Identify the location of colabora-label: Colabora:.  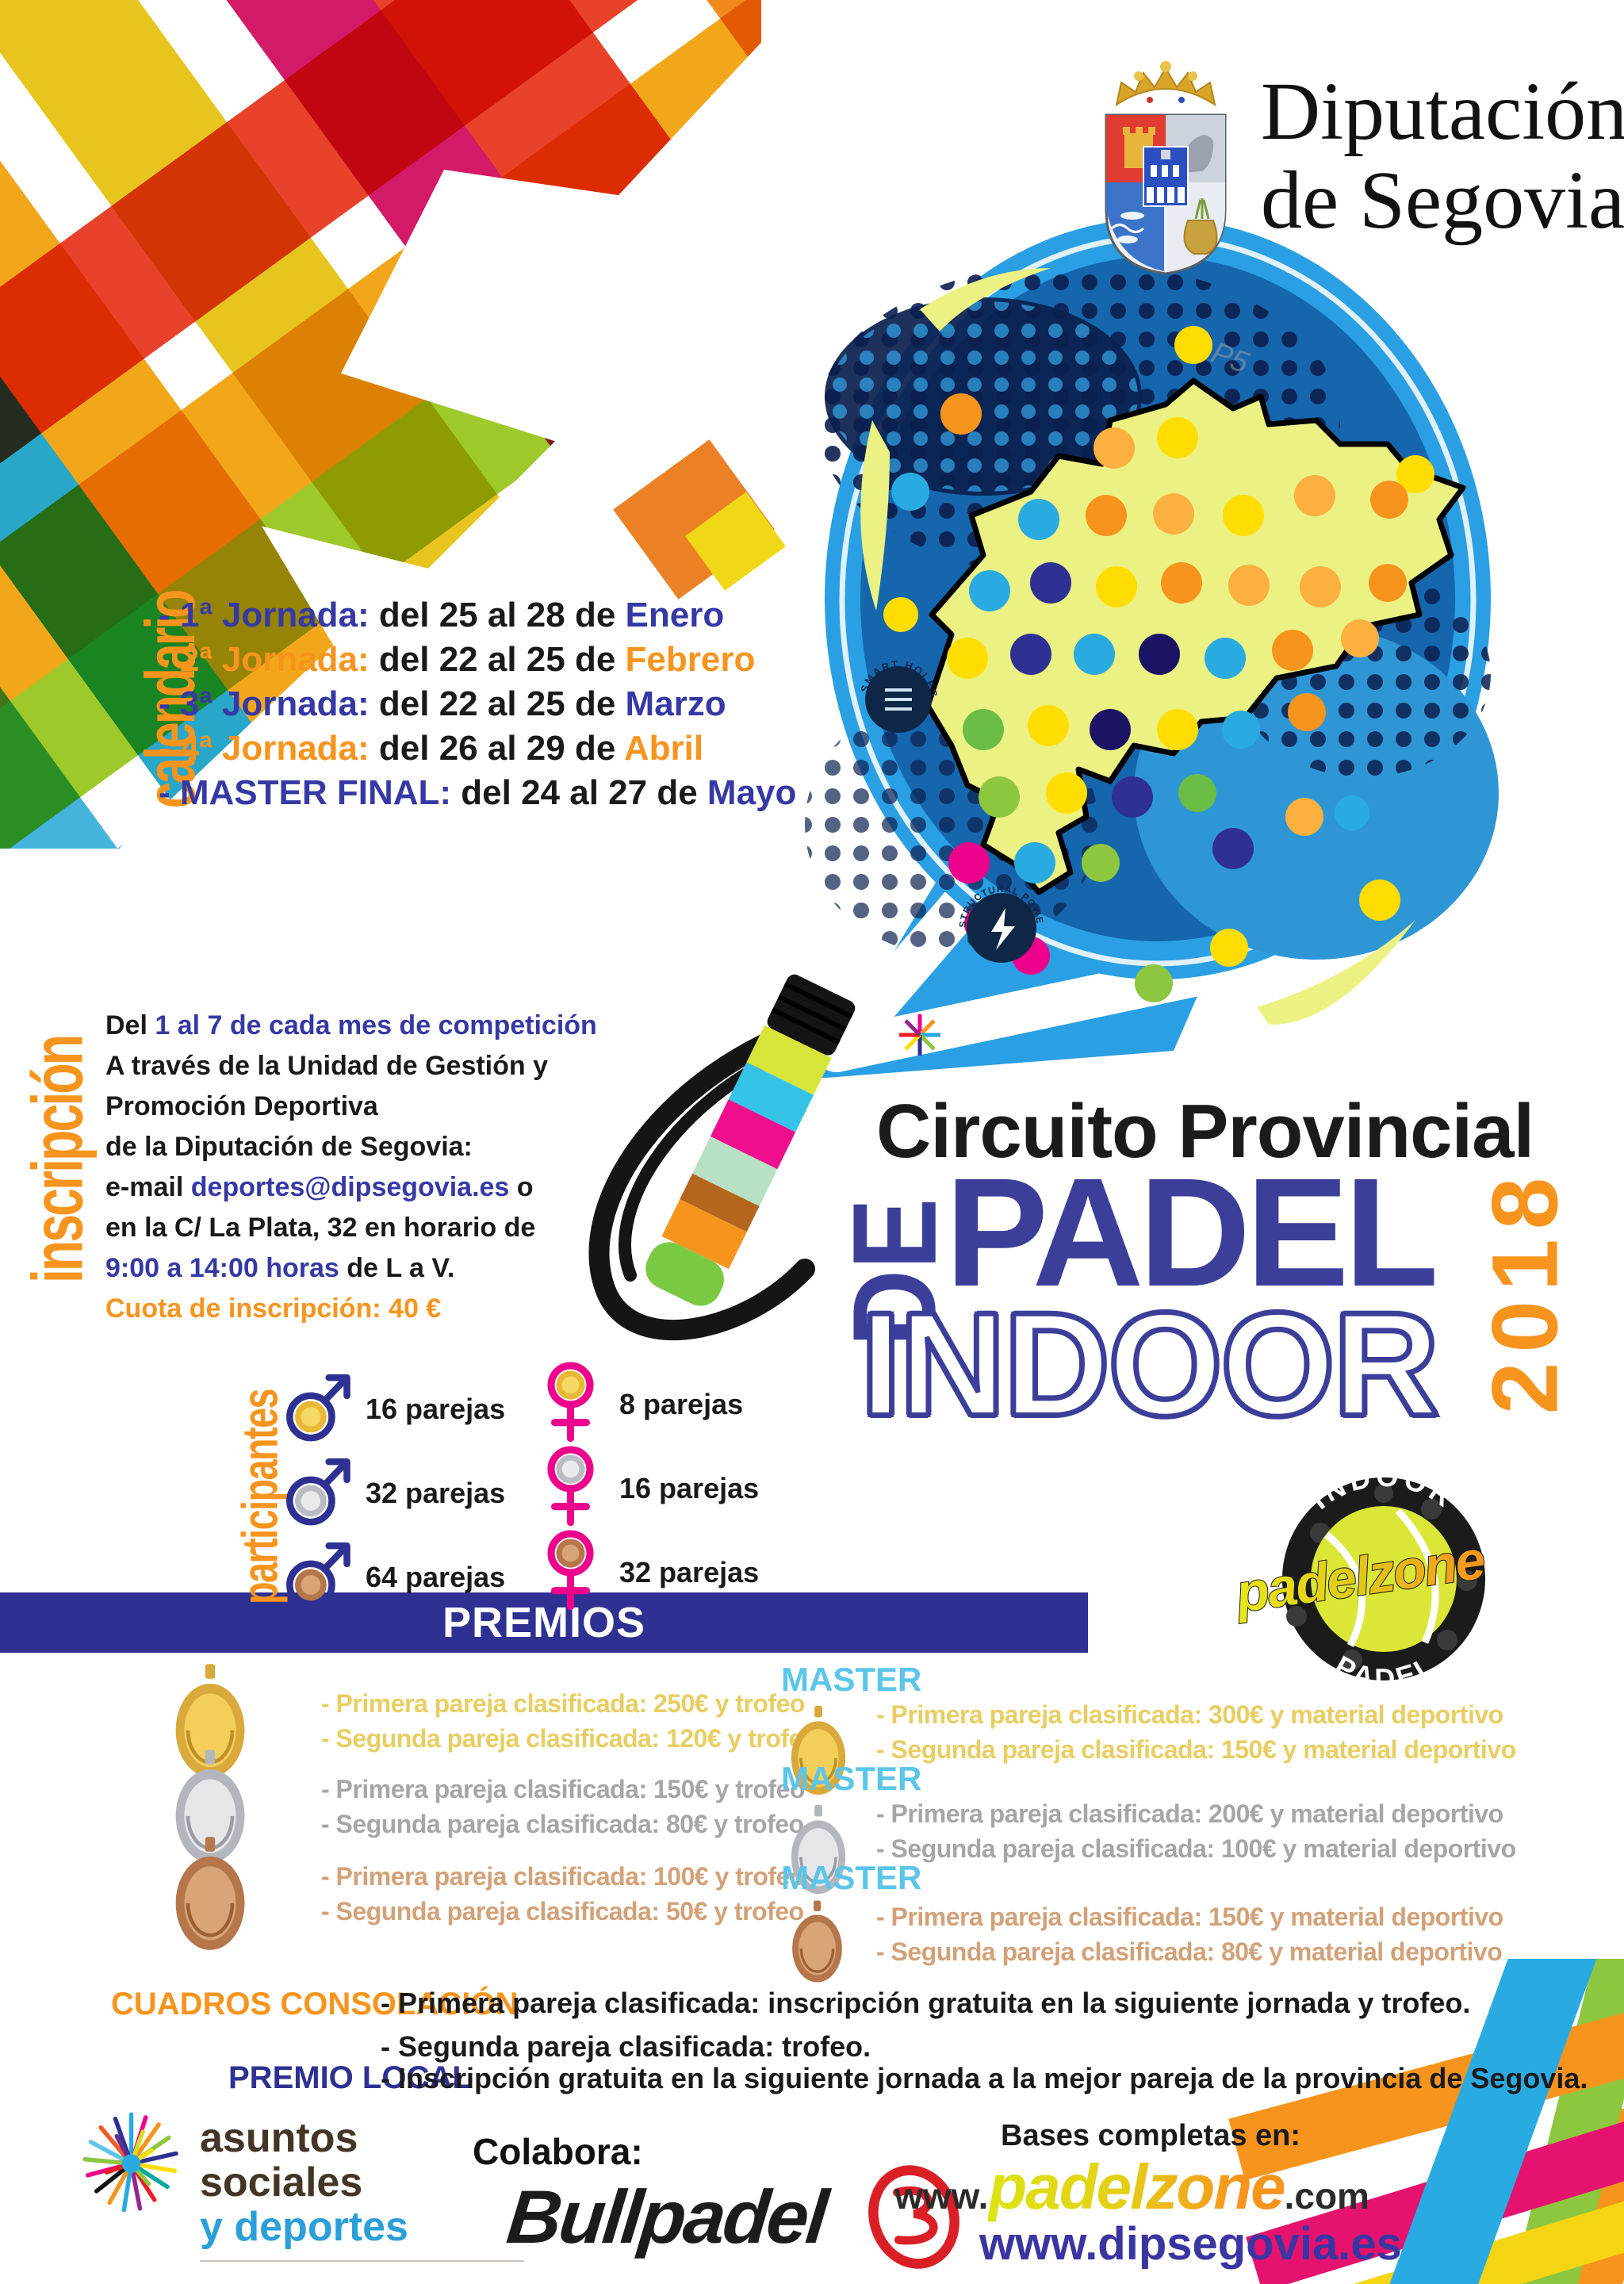
(558, 2151).